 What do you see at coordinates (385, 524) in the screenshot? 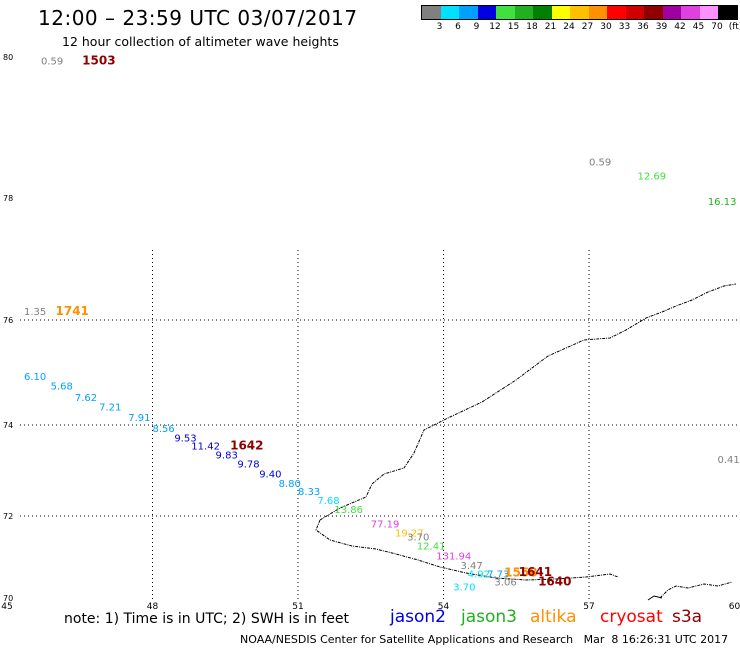
I see `wave-height-value: 77.19` at bounding box center [385, 524].